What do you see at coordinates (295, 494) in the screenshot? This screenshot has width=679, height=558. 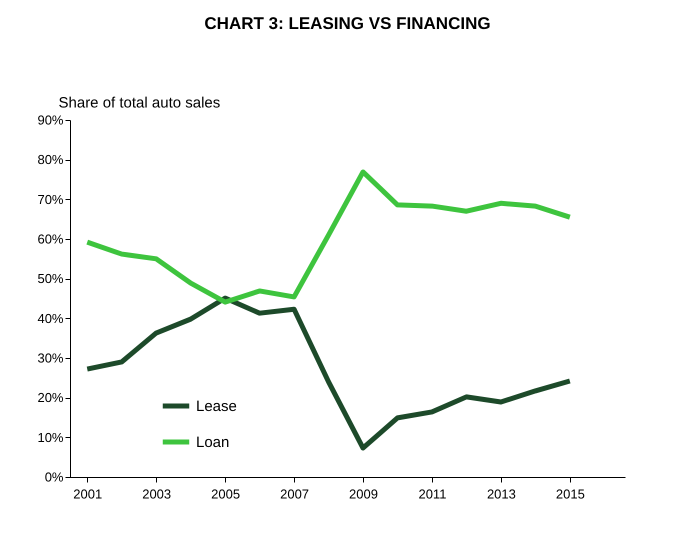 I see `x-tick-label: 2007` at bounding box center [295, 494].